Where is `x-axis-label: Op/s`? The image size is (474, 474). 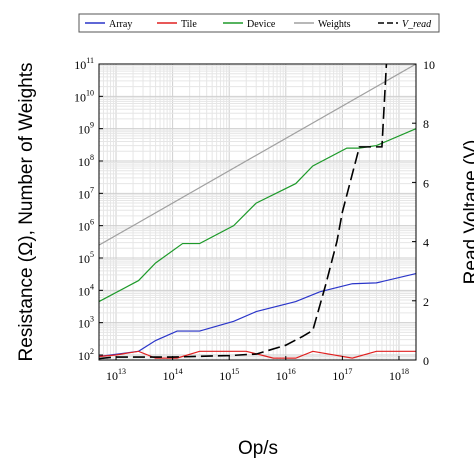
x-axis-label: Op/s is located at coordinates (258, 448).